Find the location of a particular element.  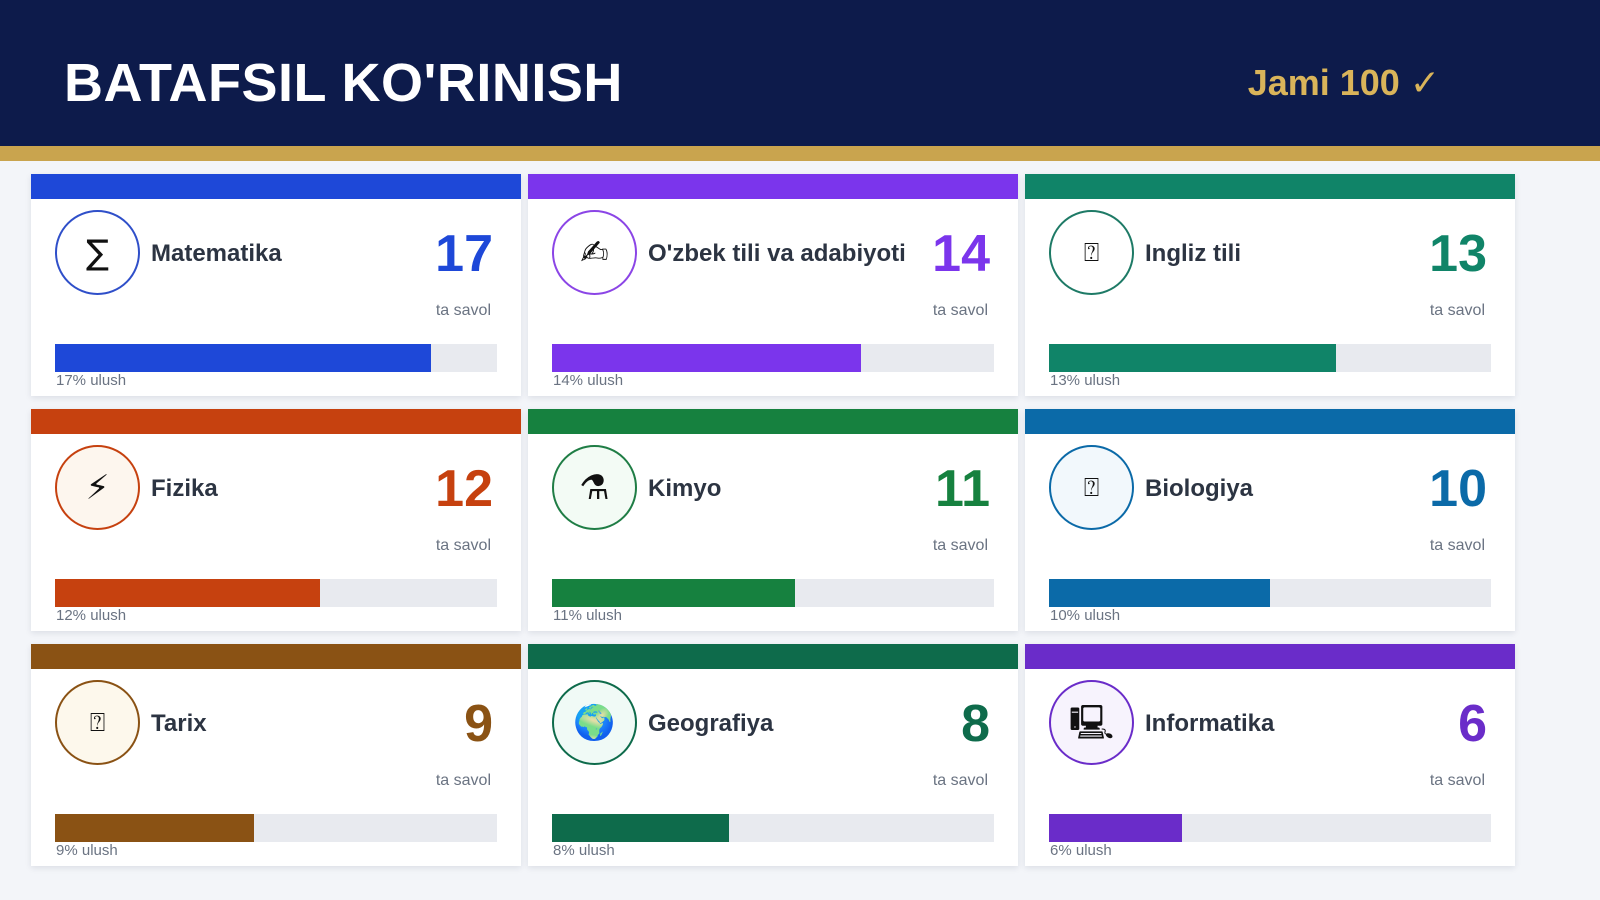

subject-name: Kimyo is located at coordinates (685, 488).